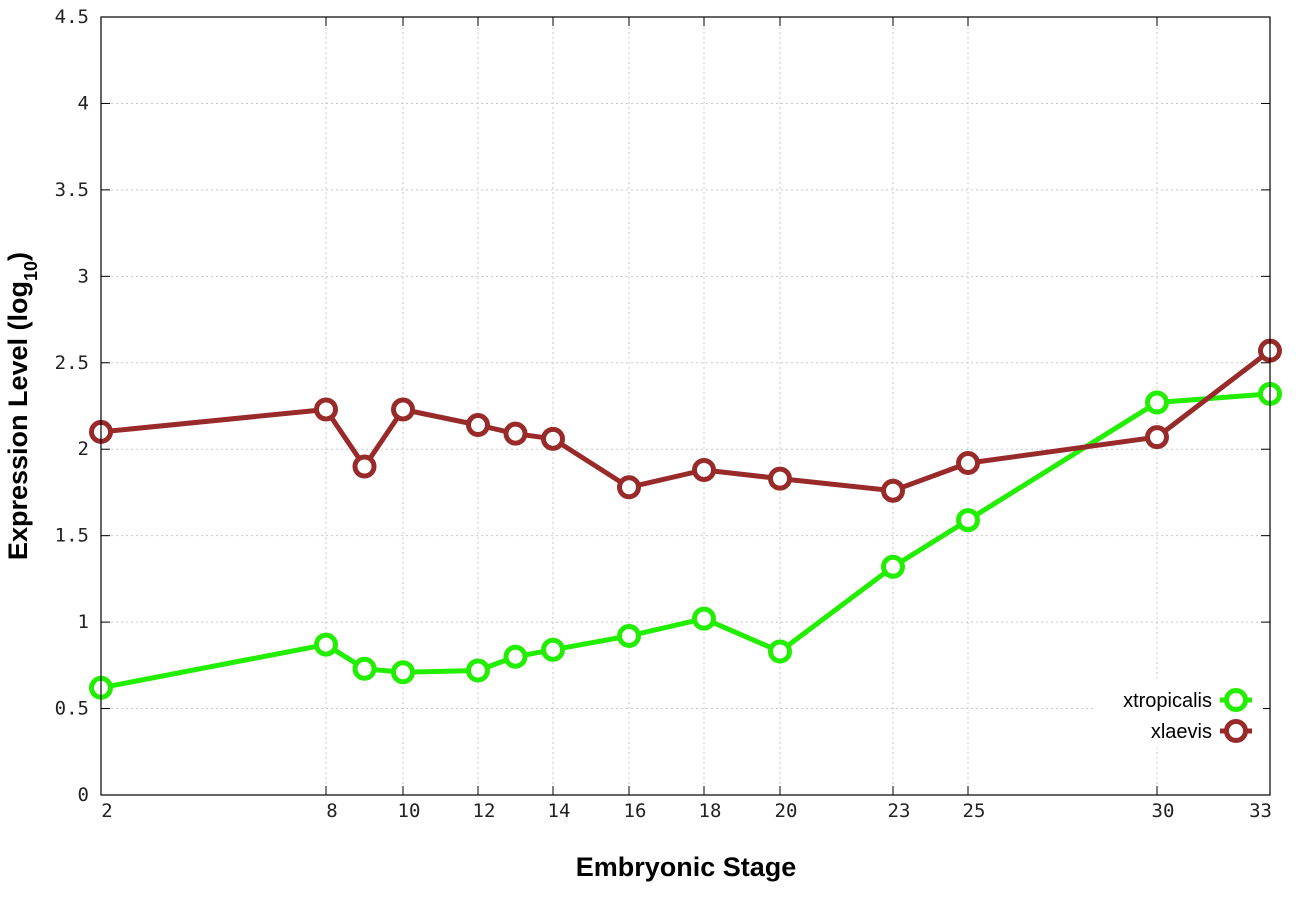  Describe the element at coordinates (83, 103) in the screenshot. I see `y-tick-label: 4` at that location.